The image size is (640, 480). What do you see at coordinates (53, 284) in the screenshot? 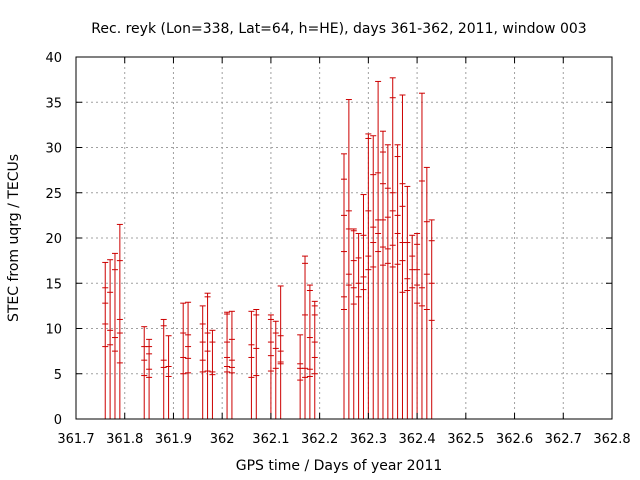
I see `y-tick-label: 15` at bounding box center [53, 284].